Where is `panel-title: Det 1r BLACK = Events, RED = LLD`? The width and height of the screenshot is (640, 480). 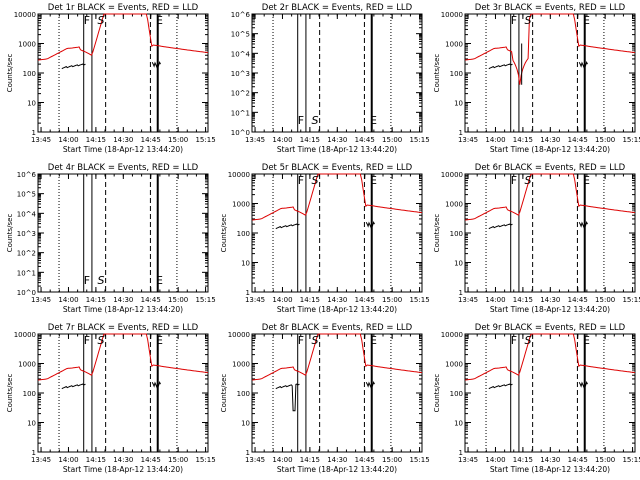 panel-title: Det 1r BLACK = Events, RED = LLD is located at coordinates (123, 8).